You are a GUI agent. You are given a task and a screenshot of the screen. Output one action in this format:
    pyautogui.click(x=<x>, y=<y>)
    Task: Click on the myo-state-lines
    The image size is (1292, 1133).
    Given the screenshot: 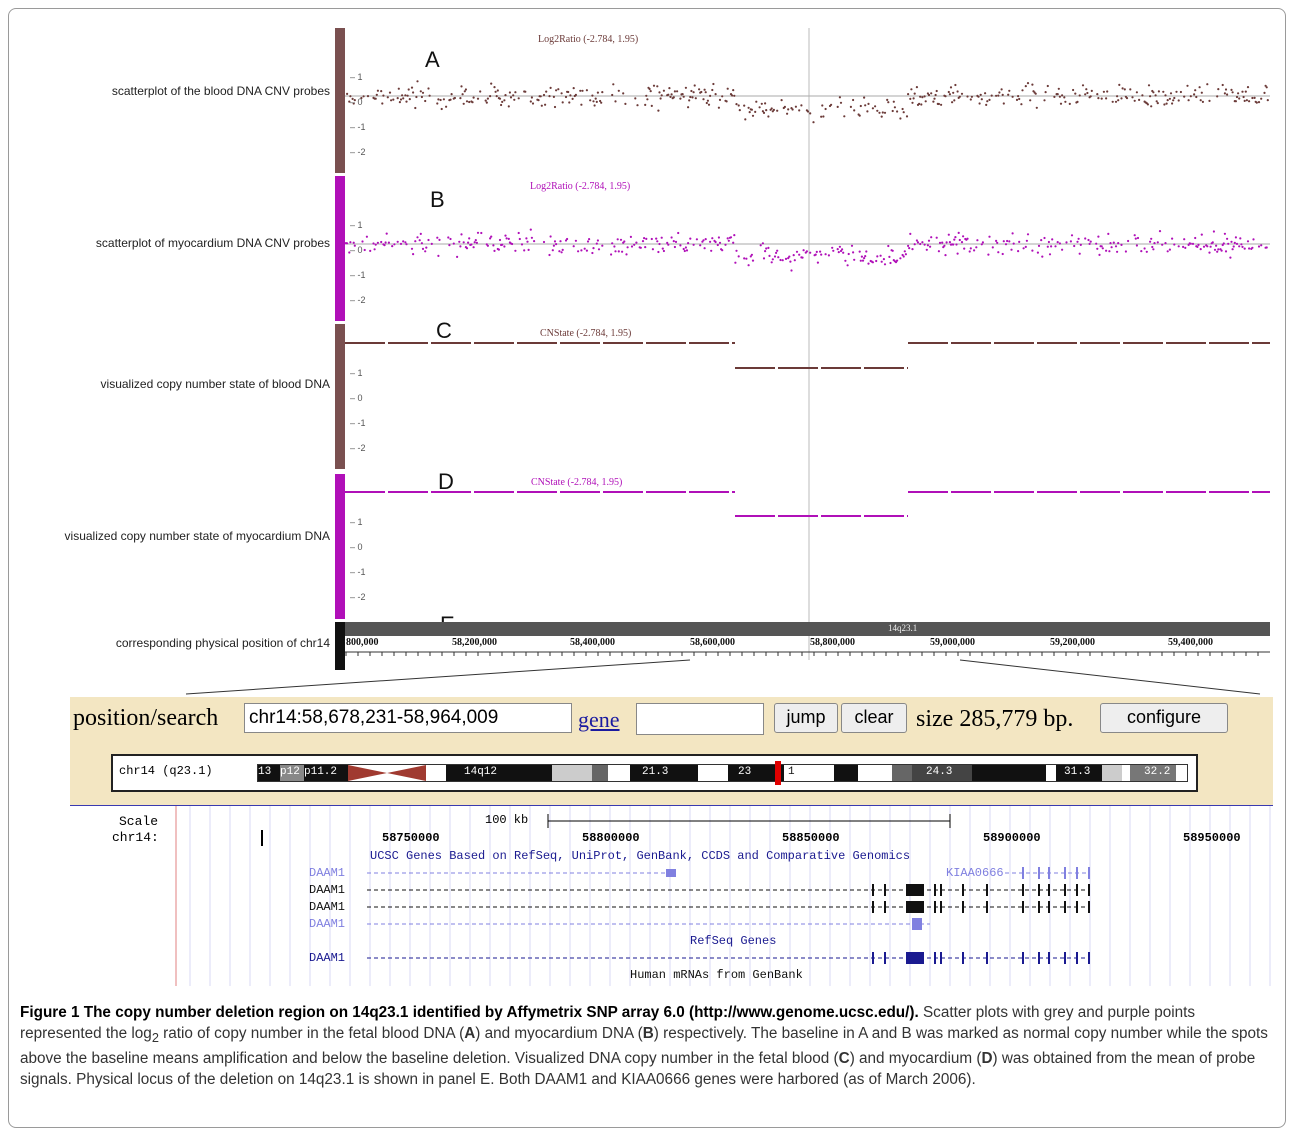 What is the action you would take?
    pyautogui.click(x=807, y=504)
    